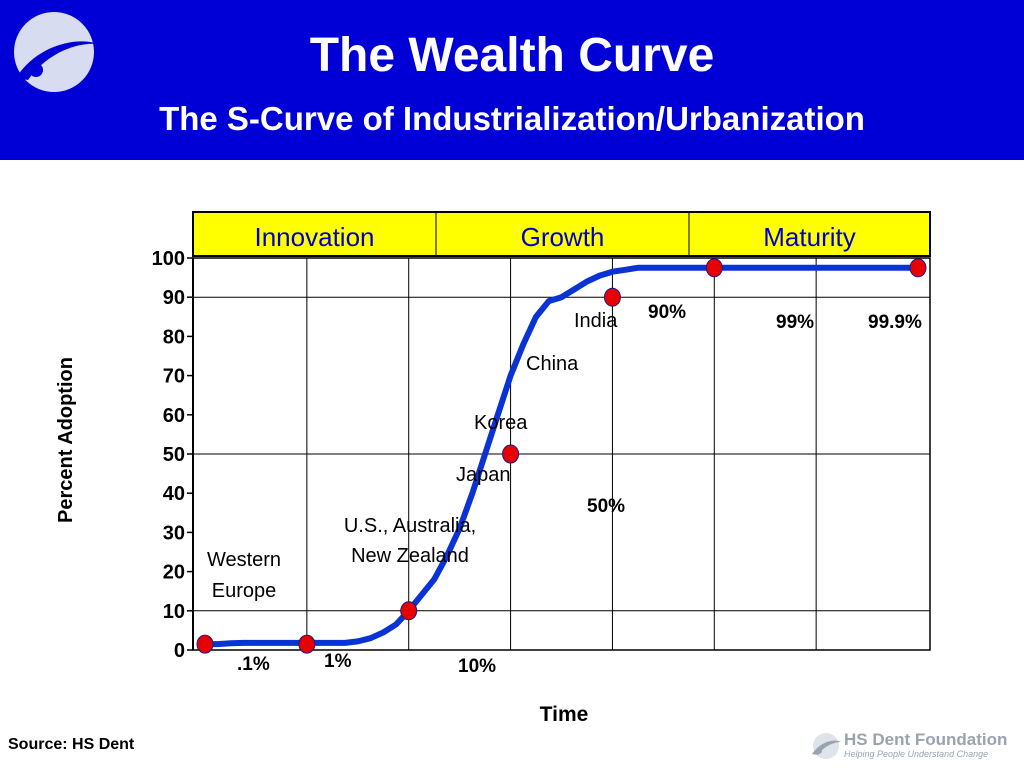  Describe the element at coordinates (596, 321) in the screenshot. I see `country-label: India` at that location.